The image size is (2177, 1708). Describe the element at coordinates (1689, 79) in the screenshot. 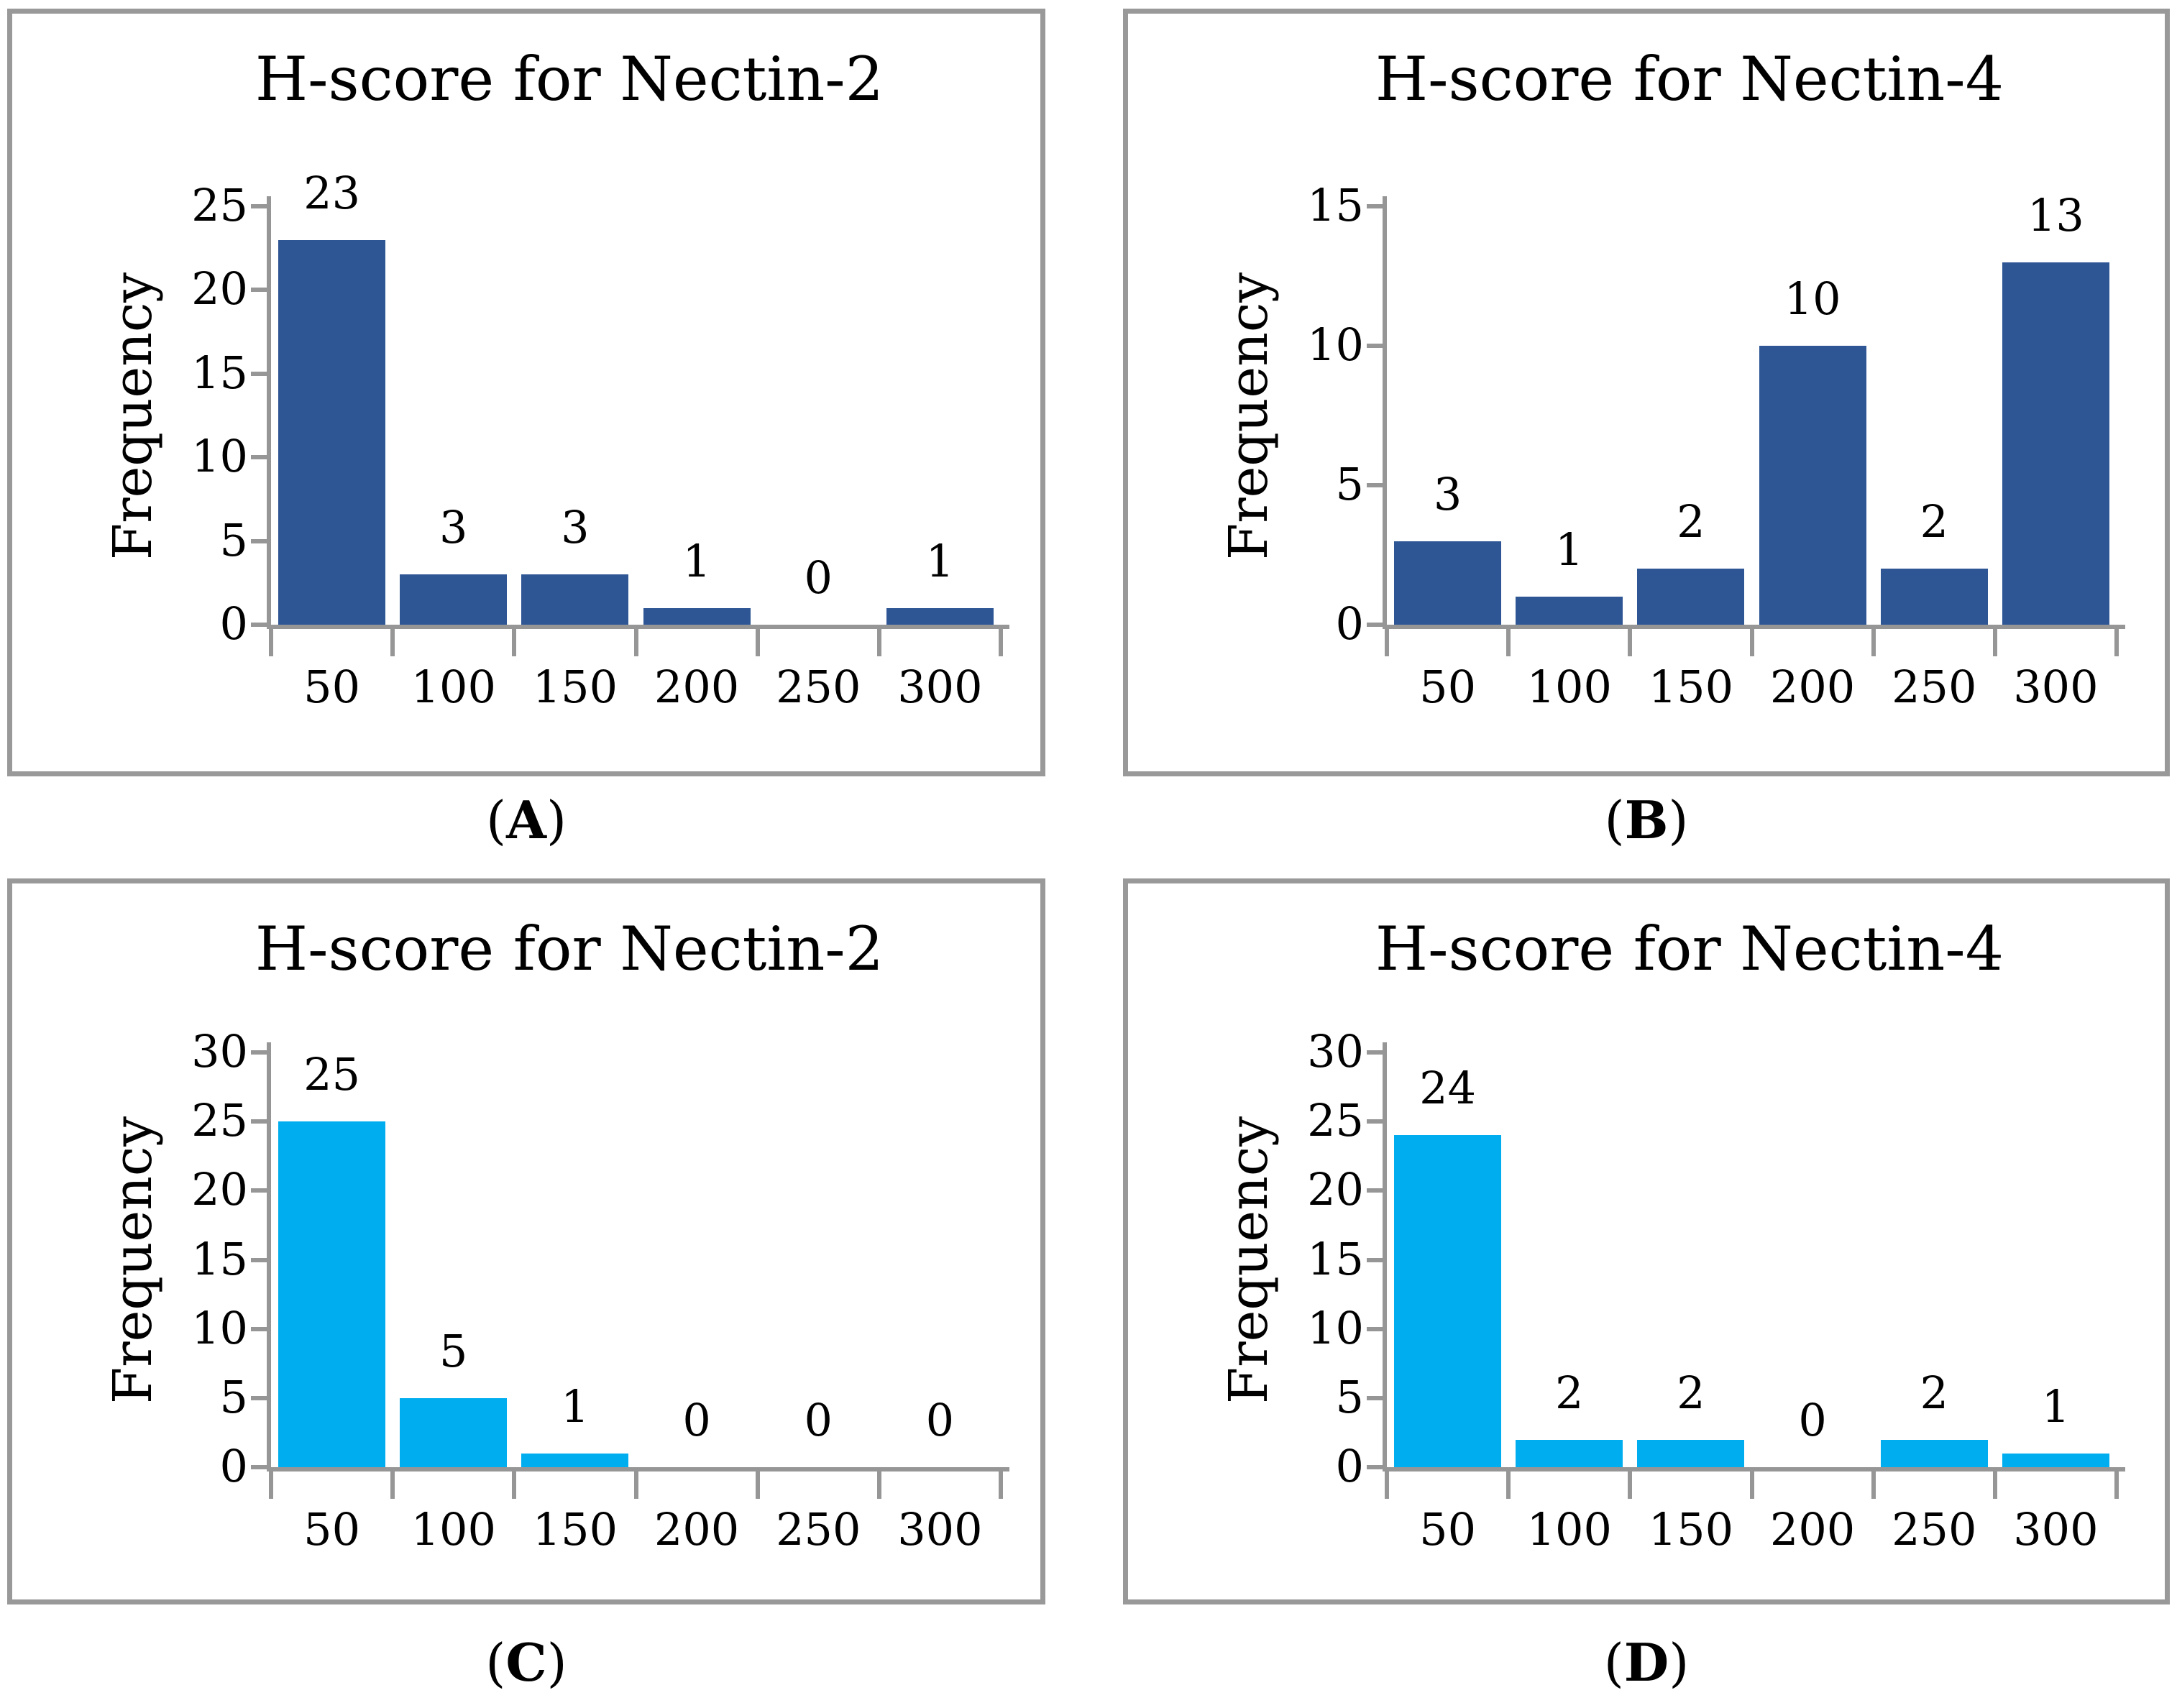

I see `chart-title: H-score for Nectin-4` at that location.